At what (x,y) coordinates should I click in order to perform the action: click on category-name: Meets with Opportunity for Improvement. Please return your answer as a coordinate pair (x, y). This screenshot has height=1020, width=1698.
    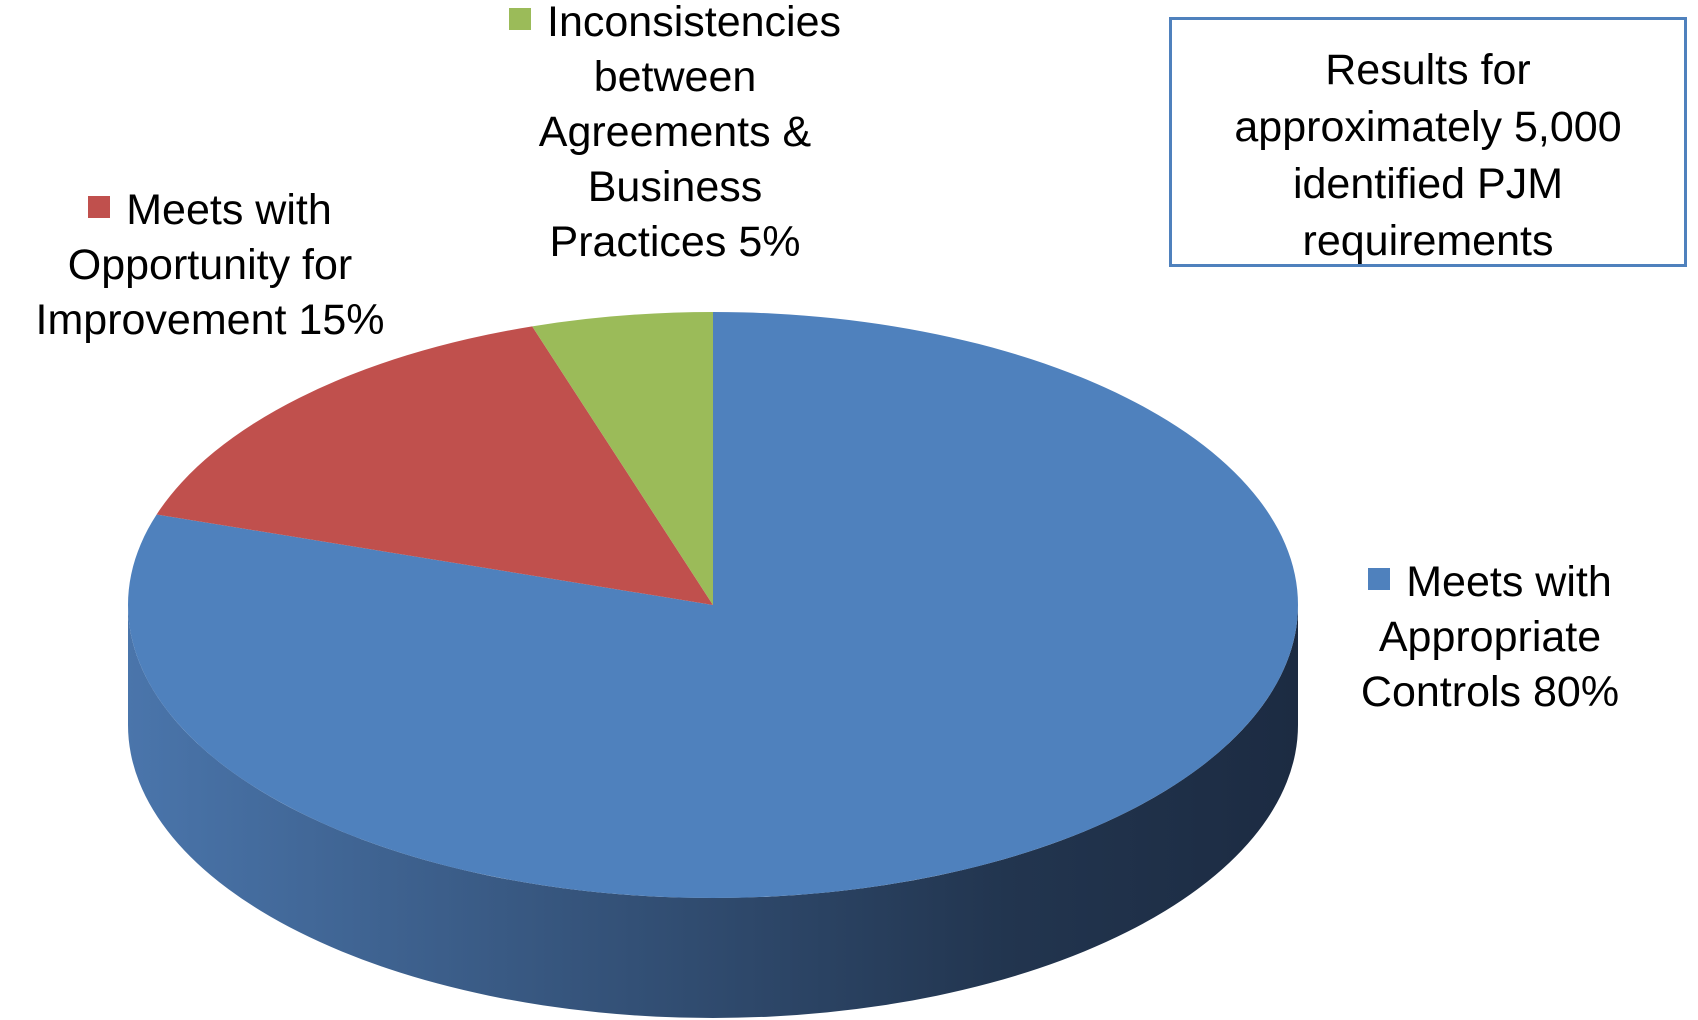
    Looking at the image, I should click on (194, 265).